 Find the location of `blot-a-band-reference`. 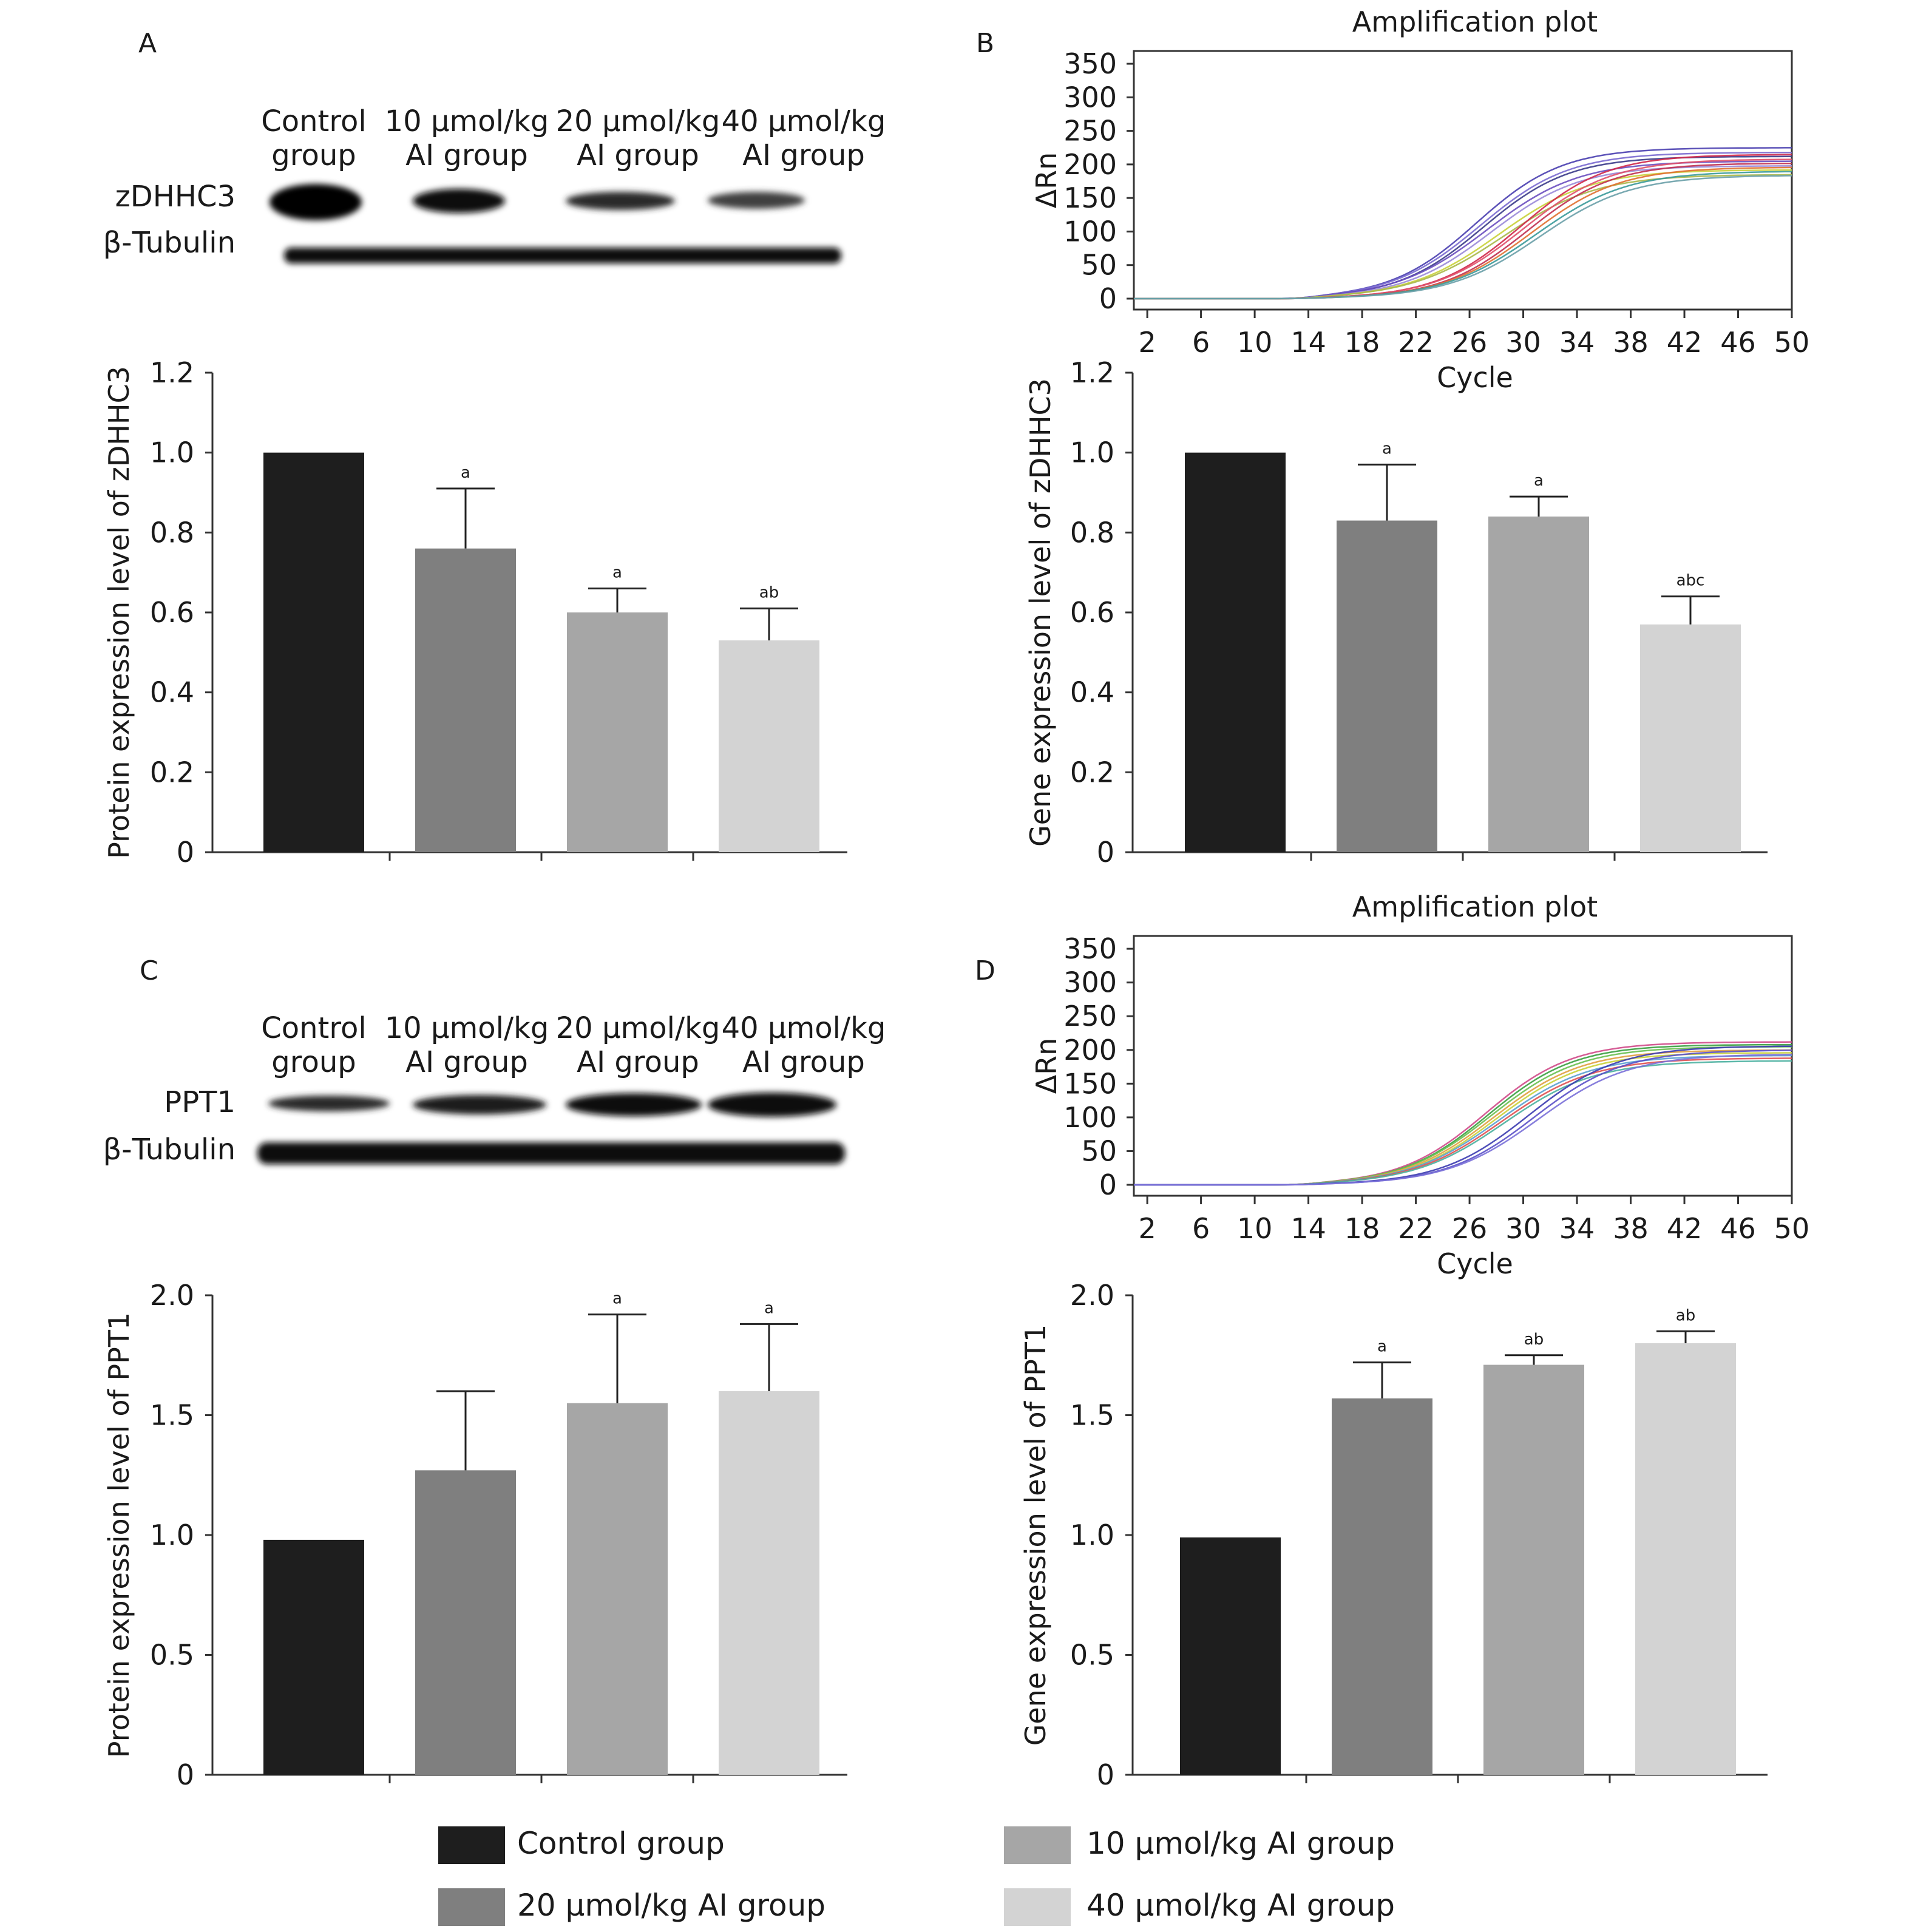

blot-a-band-reference is located at coordinates (562, 256).